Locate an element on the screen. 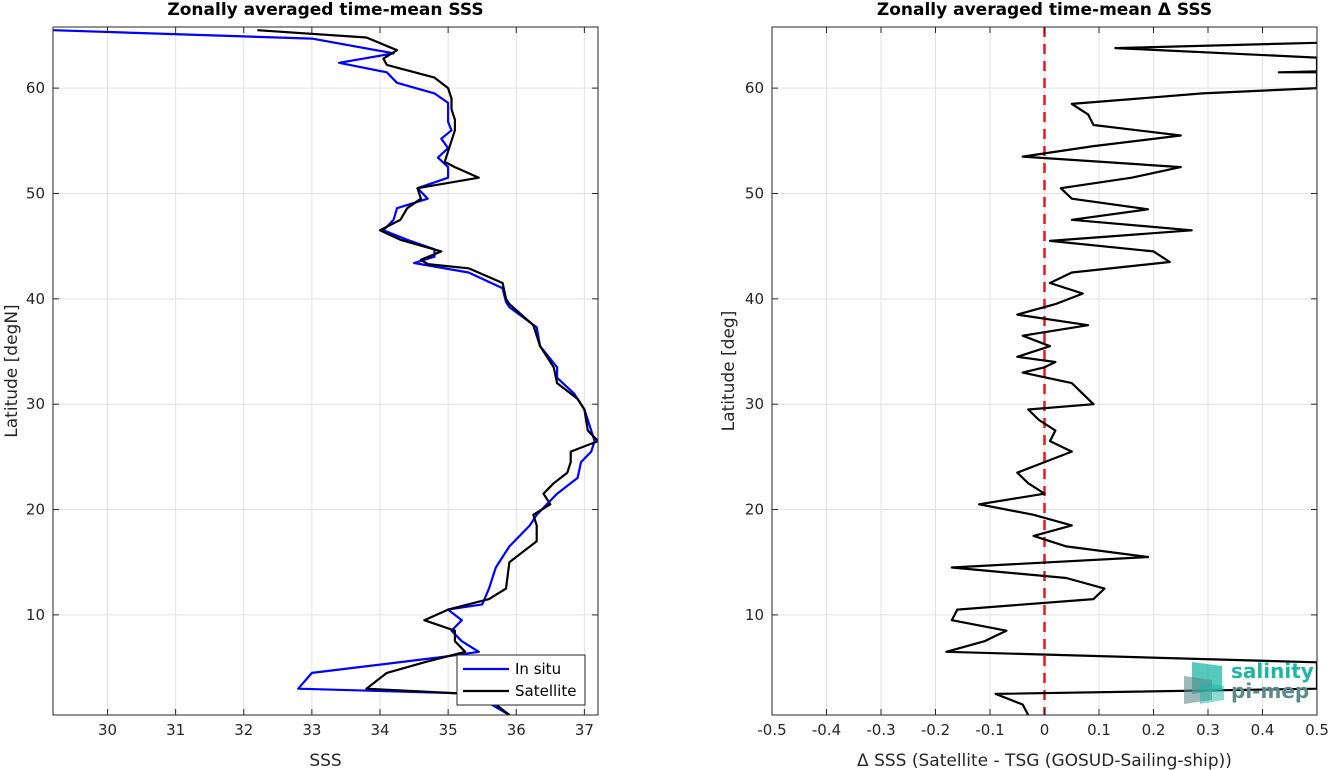 This screenshot has width=1330, height=770. right-y-tick-label: 30 is located at coordinates (754, 404).